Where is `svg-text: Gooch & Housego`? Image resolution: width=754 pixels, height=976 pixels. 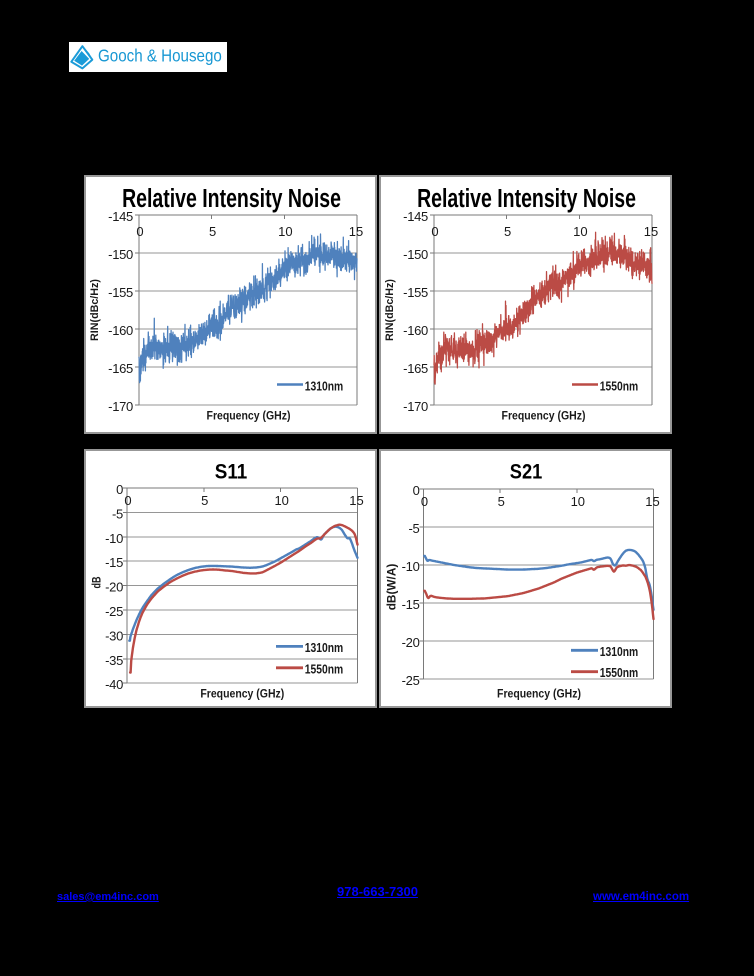 svg-text: Gooch & Housego is located at coordinates (160, 55).